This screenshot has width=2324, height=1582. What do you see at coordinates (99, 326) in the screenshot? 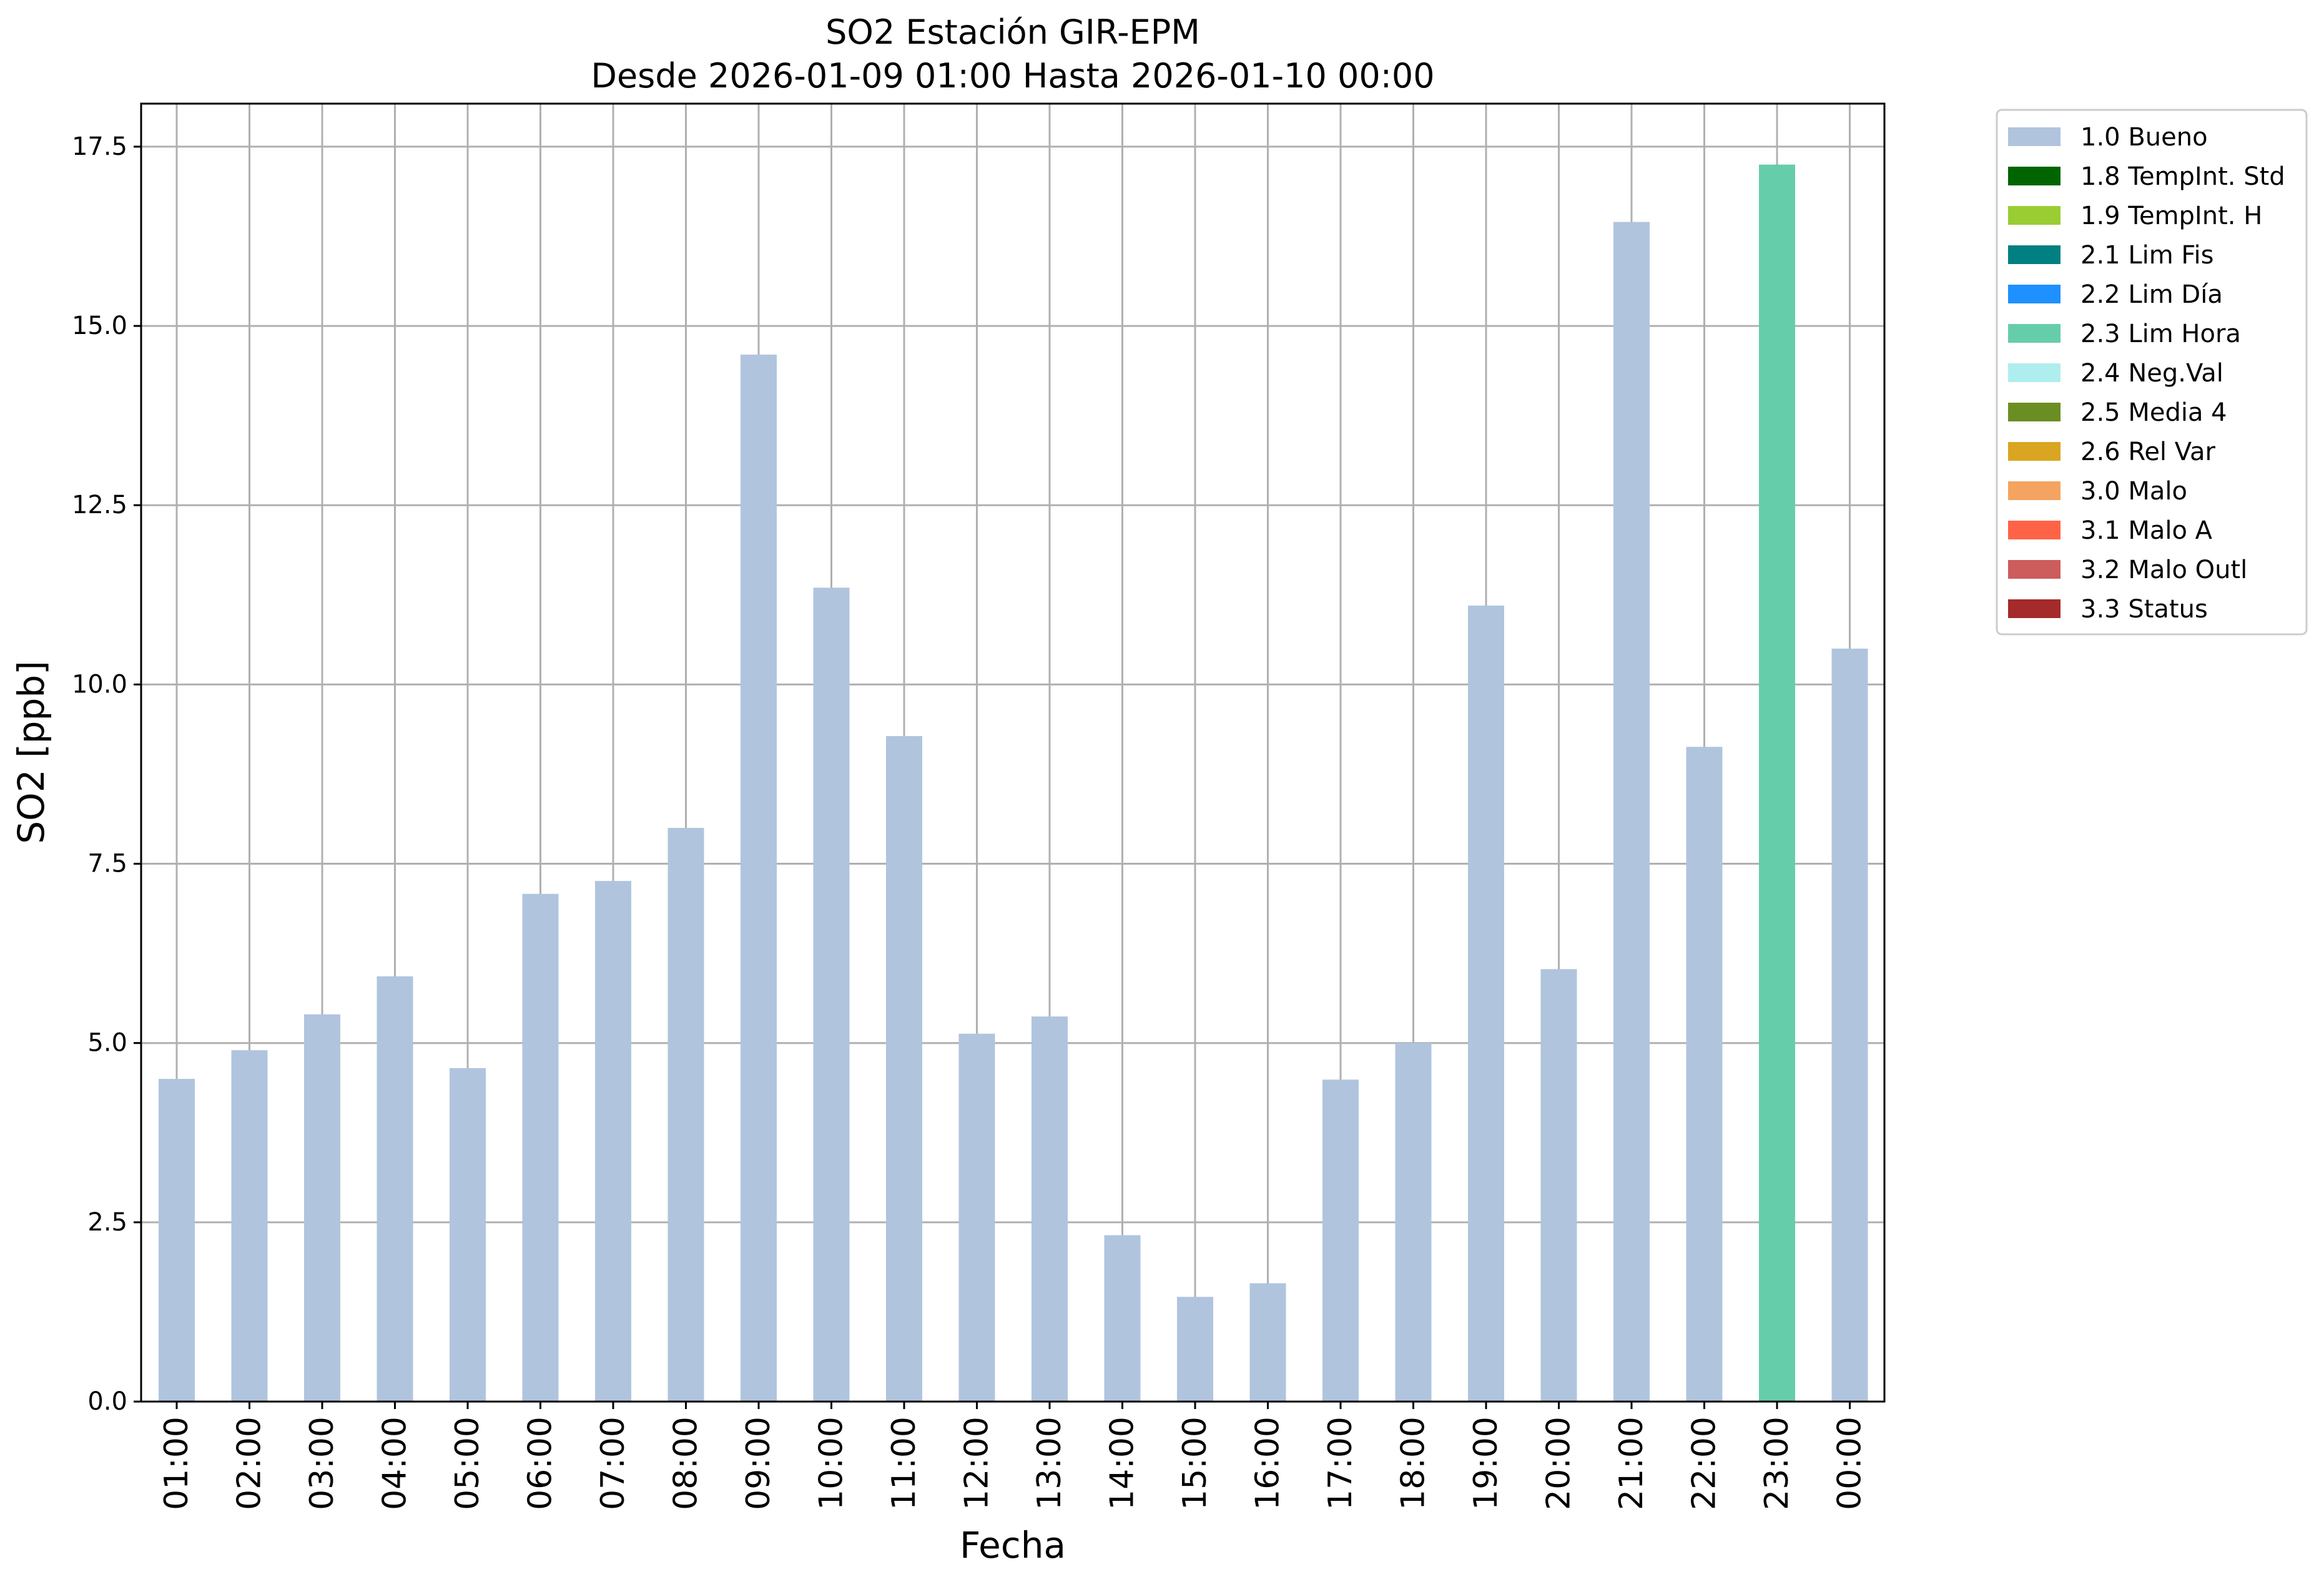
I see `y-tick-label: 15.0` at bounding box center [99, 326].